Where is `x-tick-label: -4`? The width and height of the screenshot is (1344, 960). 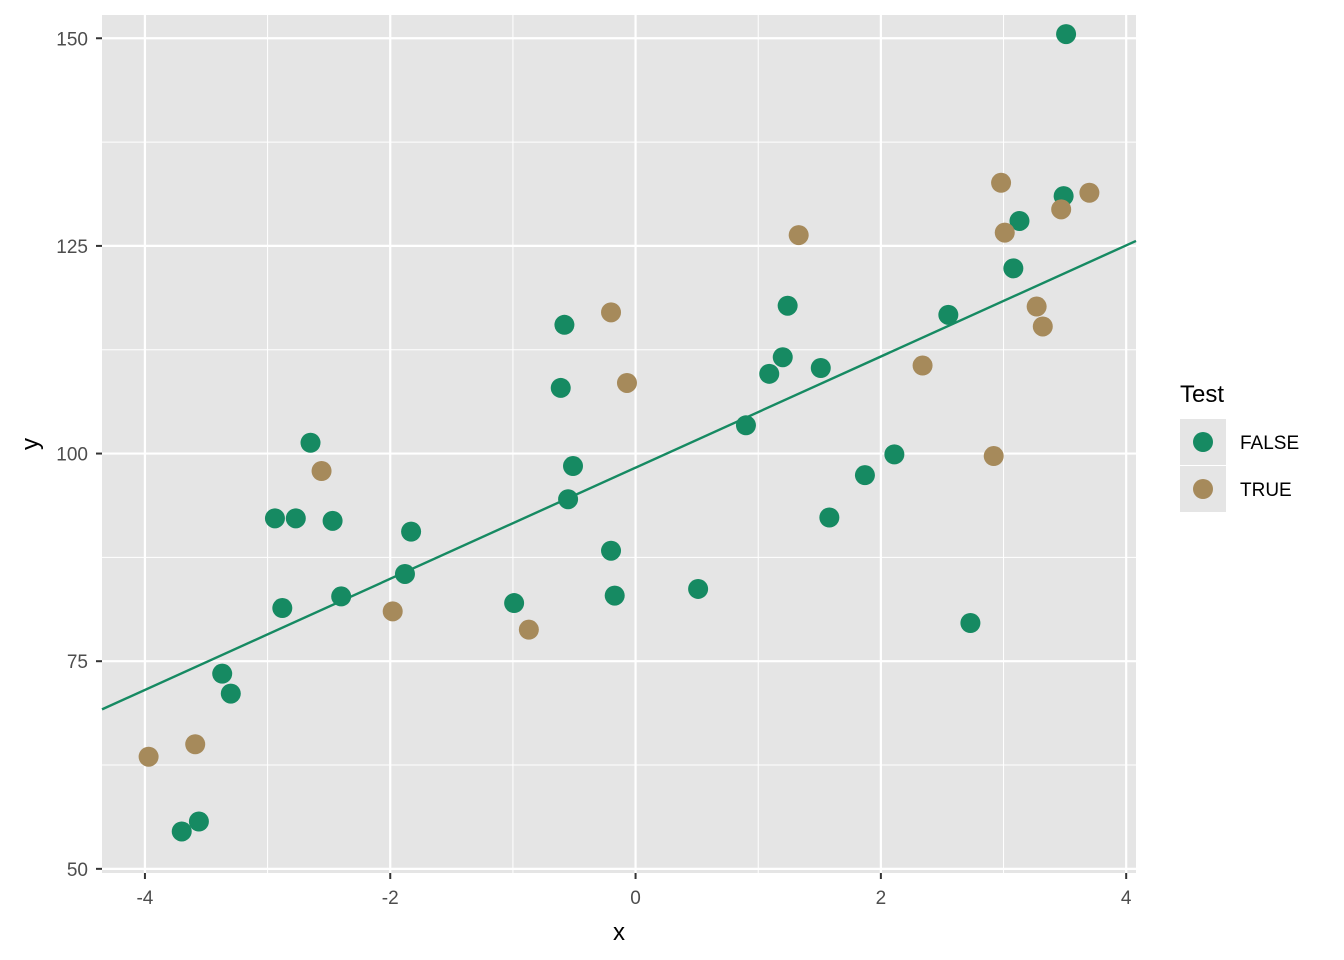 x-tick-label: -4 is located at coordinates (144, 898).